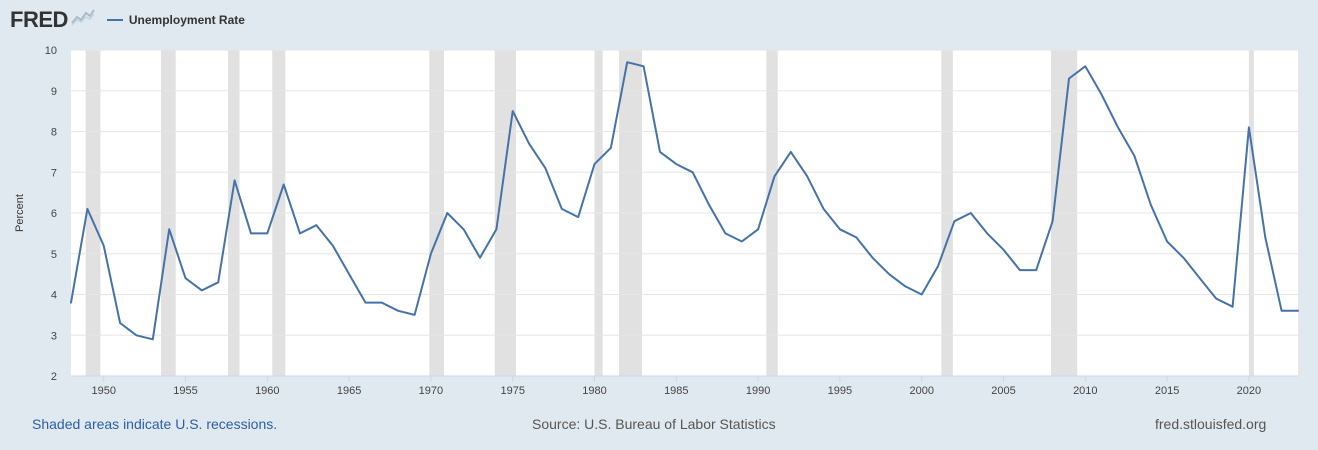 This screenshot has height=450, width=1318. I want to click on y-tick-label: 10, so click(51, 51).